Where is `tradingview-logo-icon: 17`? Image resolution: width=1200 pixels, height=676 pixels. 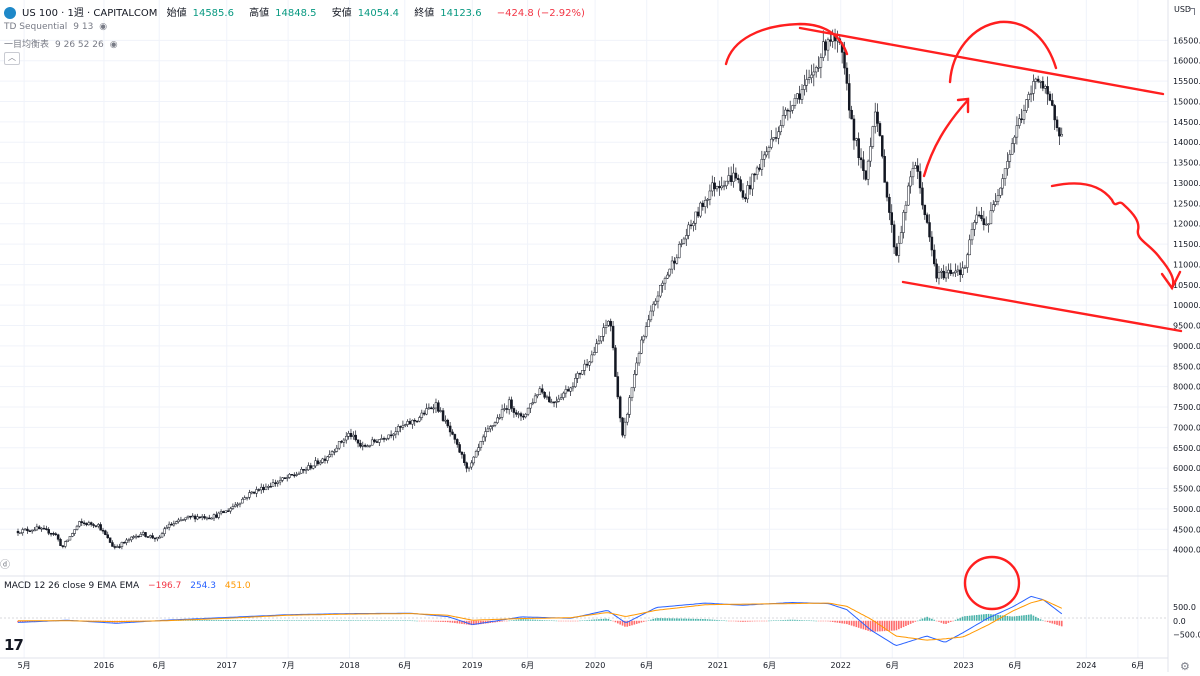 tradingview-logo-icon: 17 is located at coordinates (14, 645).